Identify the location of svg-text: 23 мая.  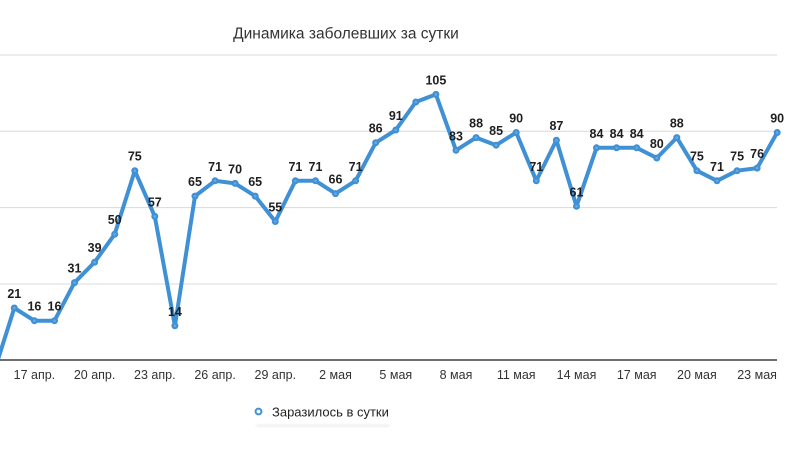
(757, 375).